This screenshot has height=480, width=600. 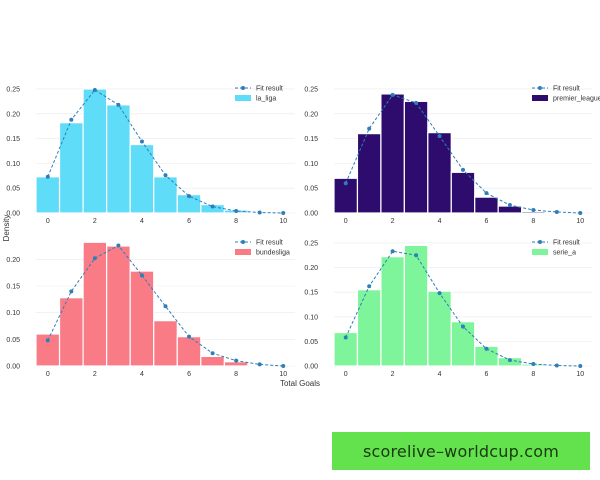 I want to click on legend: Fit result premier_league, so click(x=566, y=94).